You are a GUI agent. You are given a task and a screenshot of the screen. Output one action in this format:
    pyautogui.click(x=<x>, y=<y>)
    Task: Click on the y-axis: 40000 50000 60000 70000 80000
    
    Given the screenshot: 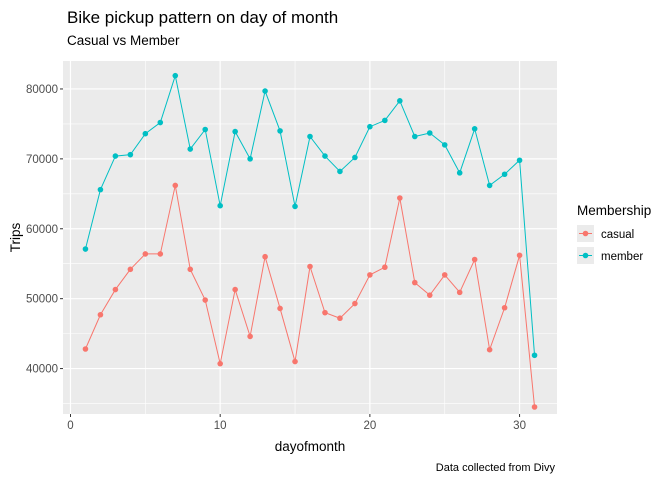 What is the action you would take?
    pyautogui.click(x=44, y=230)
    